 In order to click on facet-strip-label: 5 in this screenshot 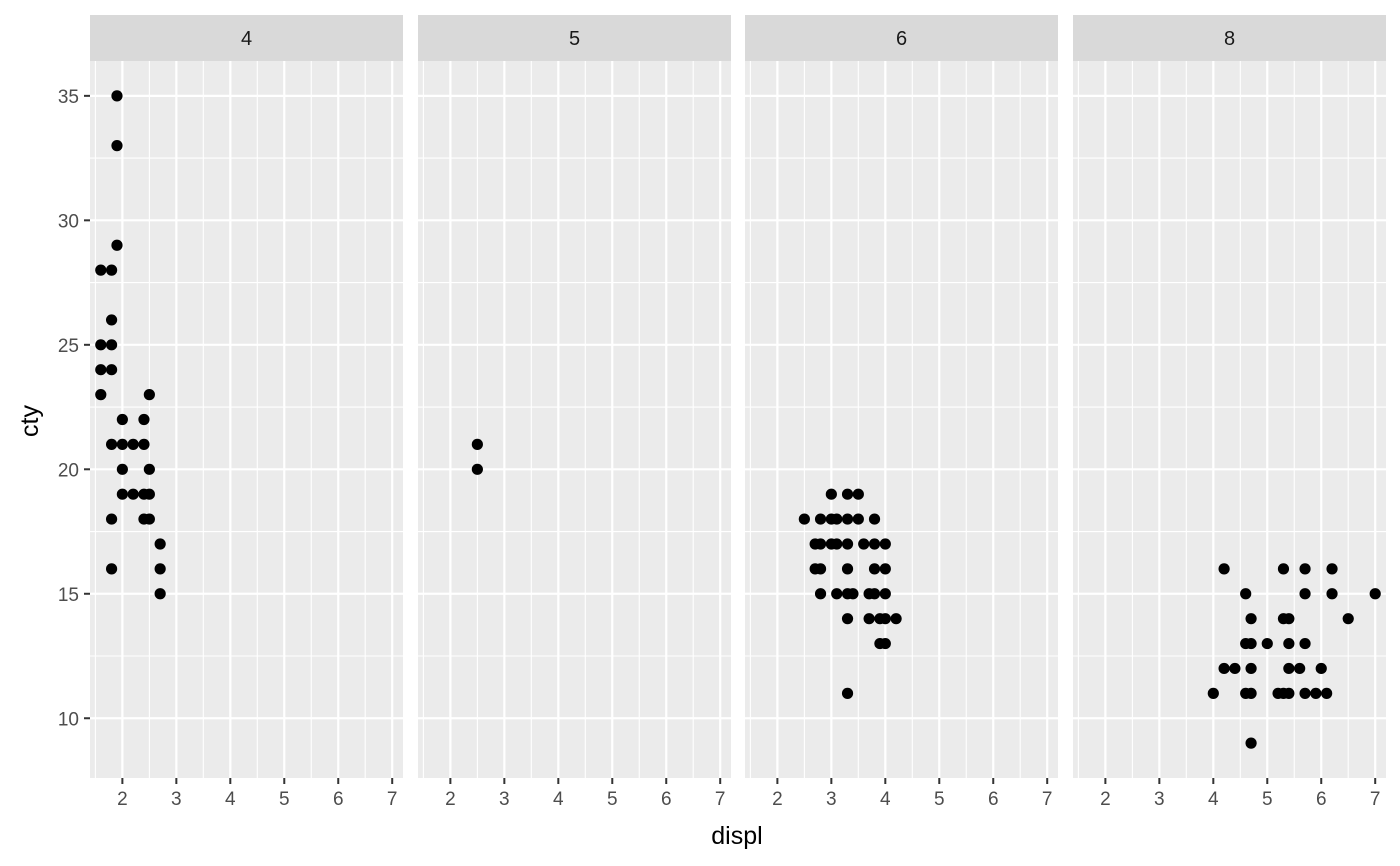, I will do `click(574, 39)`.